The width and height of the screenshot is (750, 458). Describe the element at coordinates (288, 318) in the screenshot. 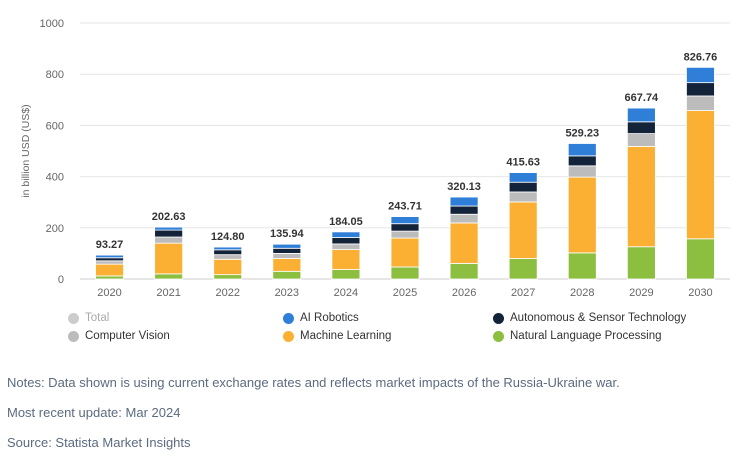

I see `legend-ai-robotics-swatch` at that location.